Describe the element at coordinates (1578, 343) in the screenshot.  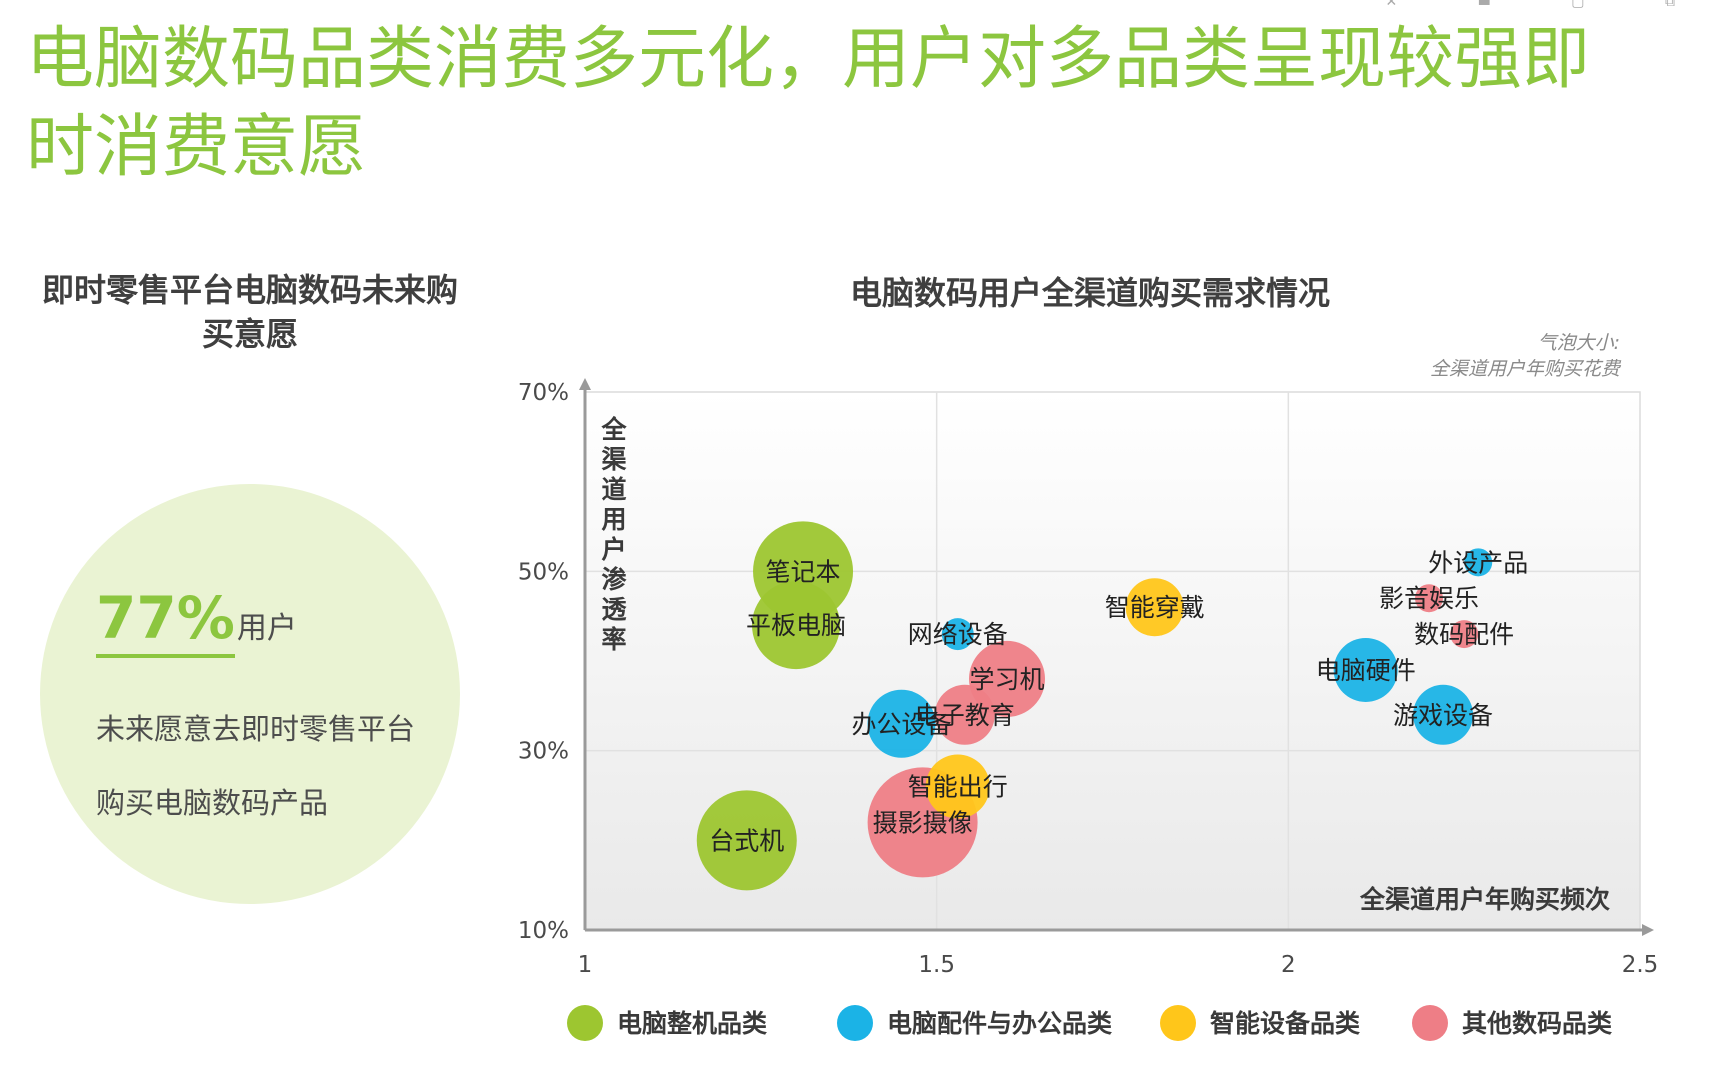
I see `bubble-note-line-0: 气泡大小:` at that location.